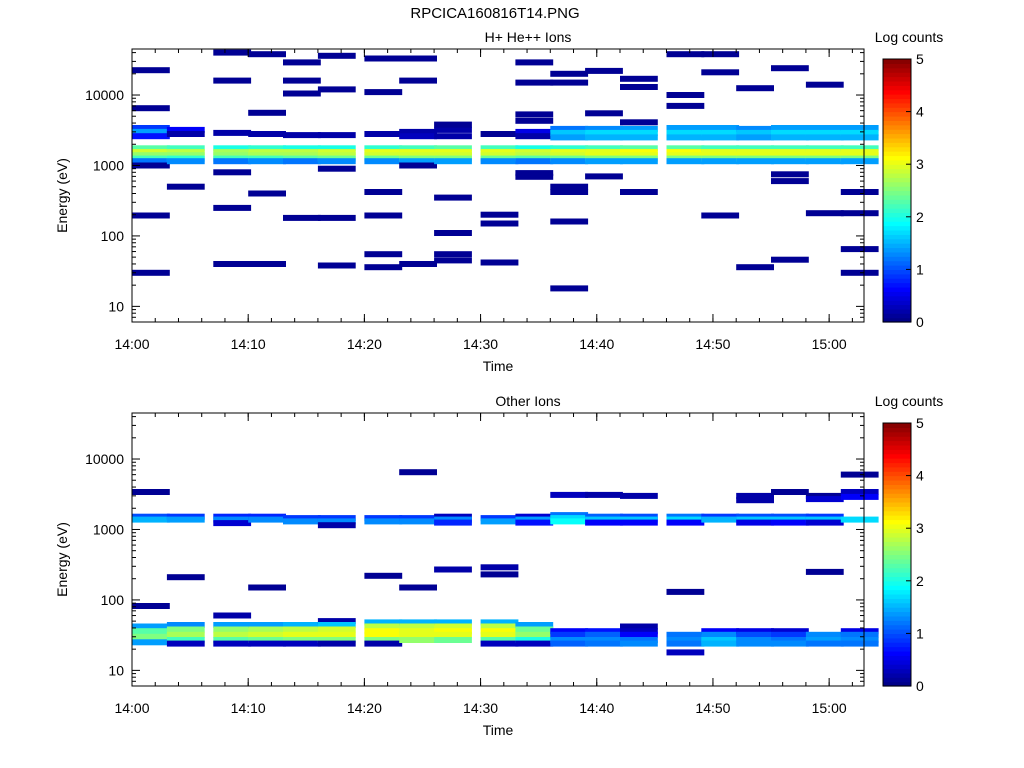 This screenshot has width=1024, height=768. Describe the element at coordinates (920, 59) in the screenshot. I see `colorbar-tick-label: 5` at that location.